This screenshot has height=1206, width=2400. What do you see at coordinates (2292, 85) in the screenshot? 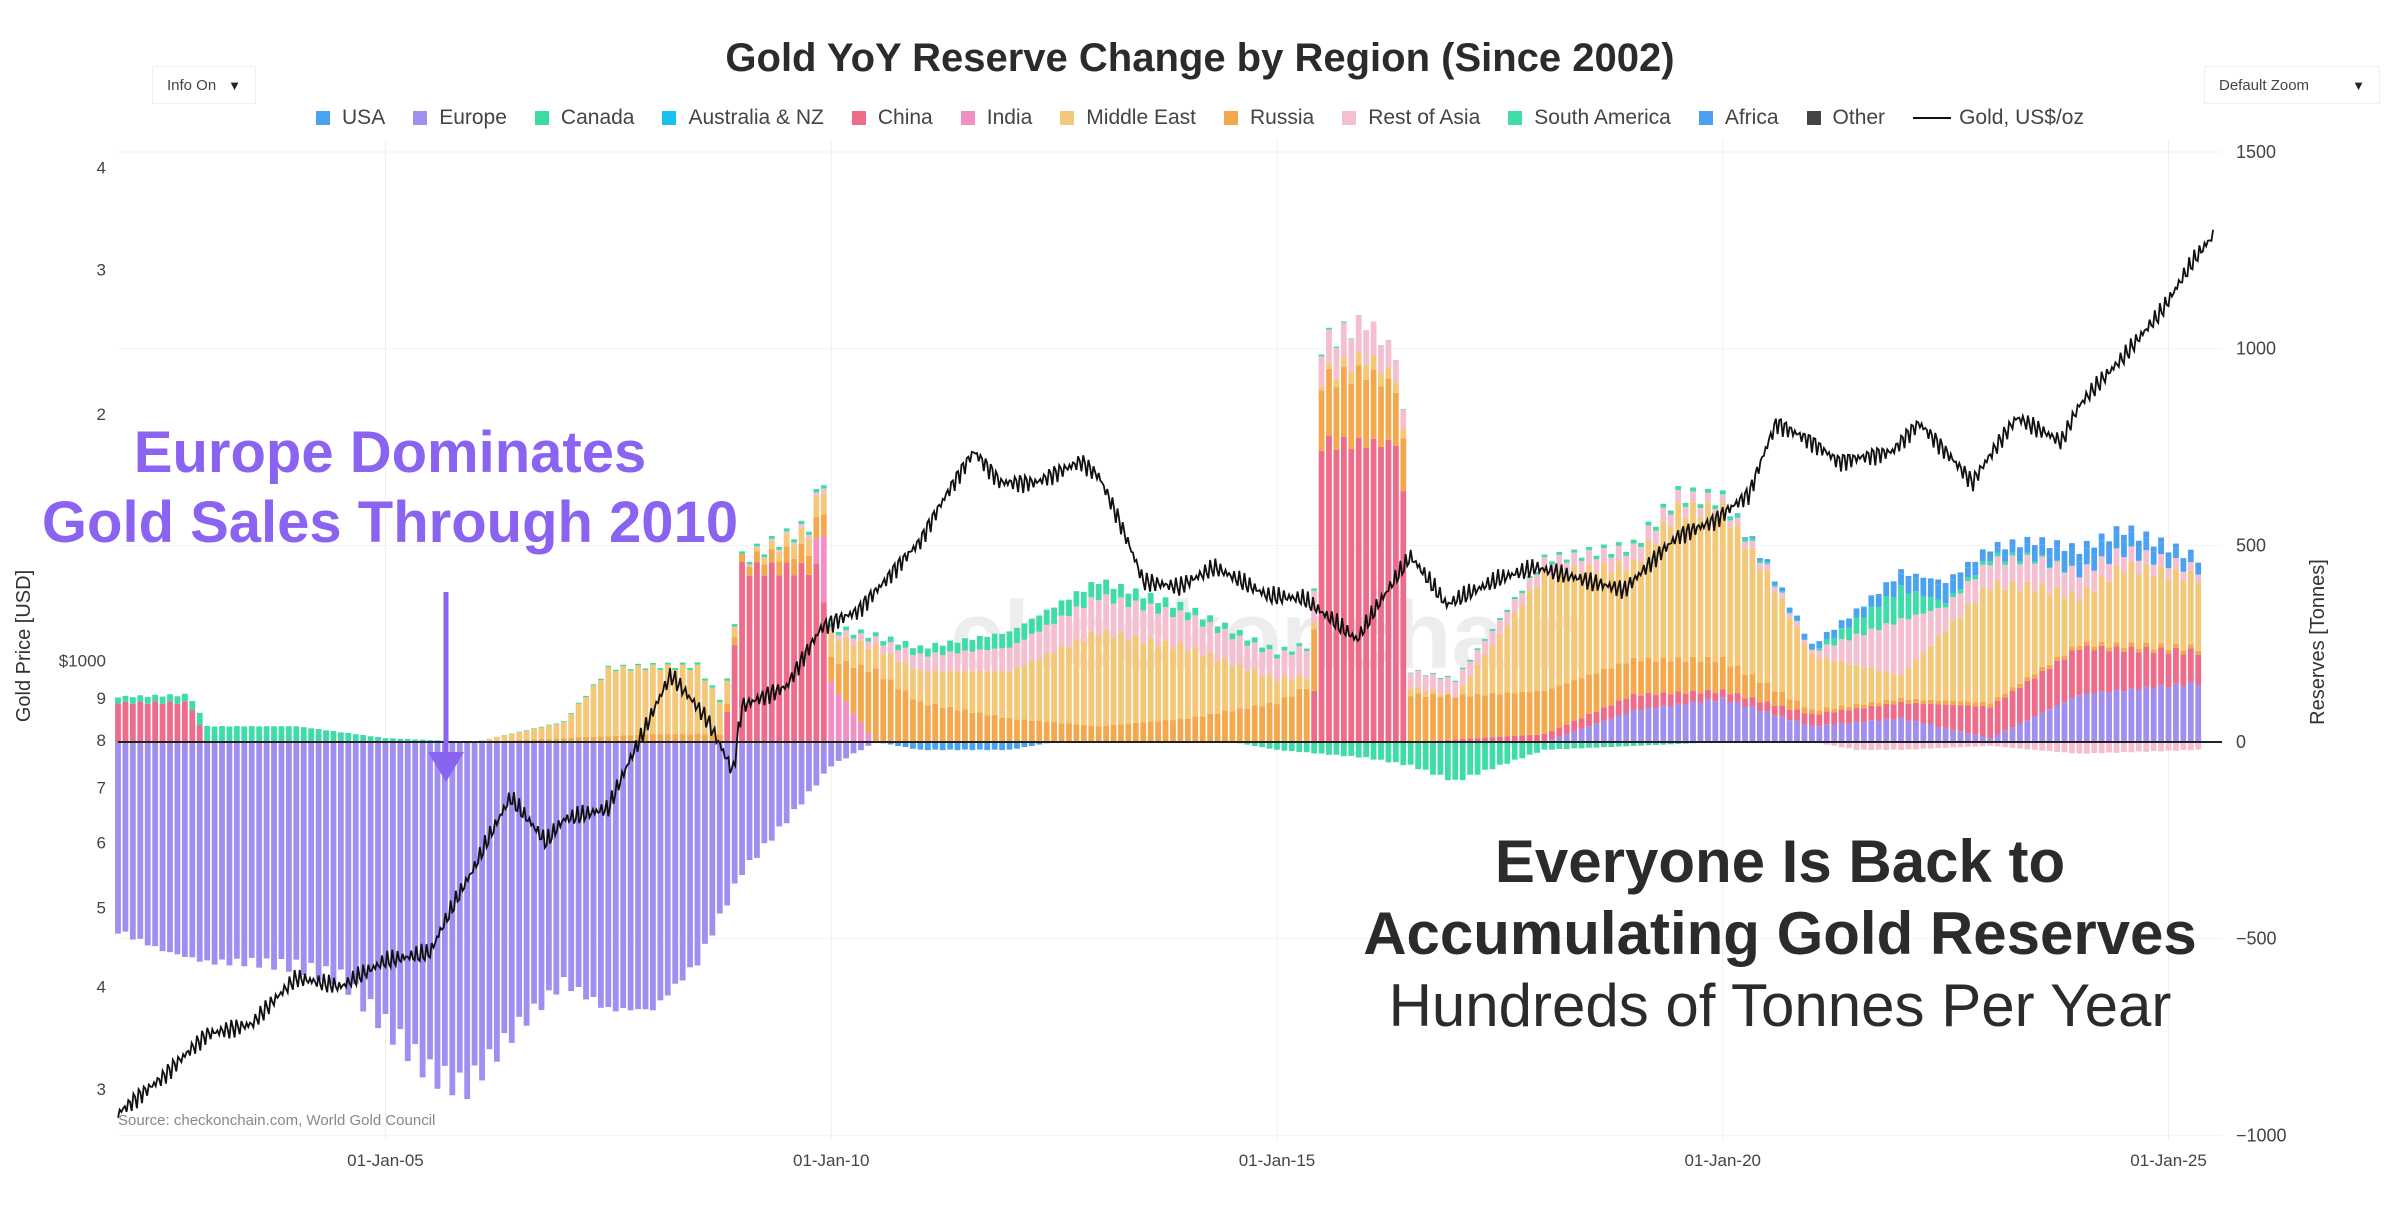
I see `zoom-dropdown: Default Zoom ▼` at bounding box center [2292, 85].